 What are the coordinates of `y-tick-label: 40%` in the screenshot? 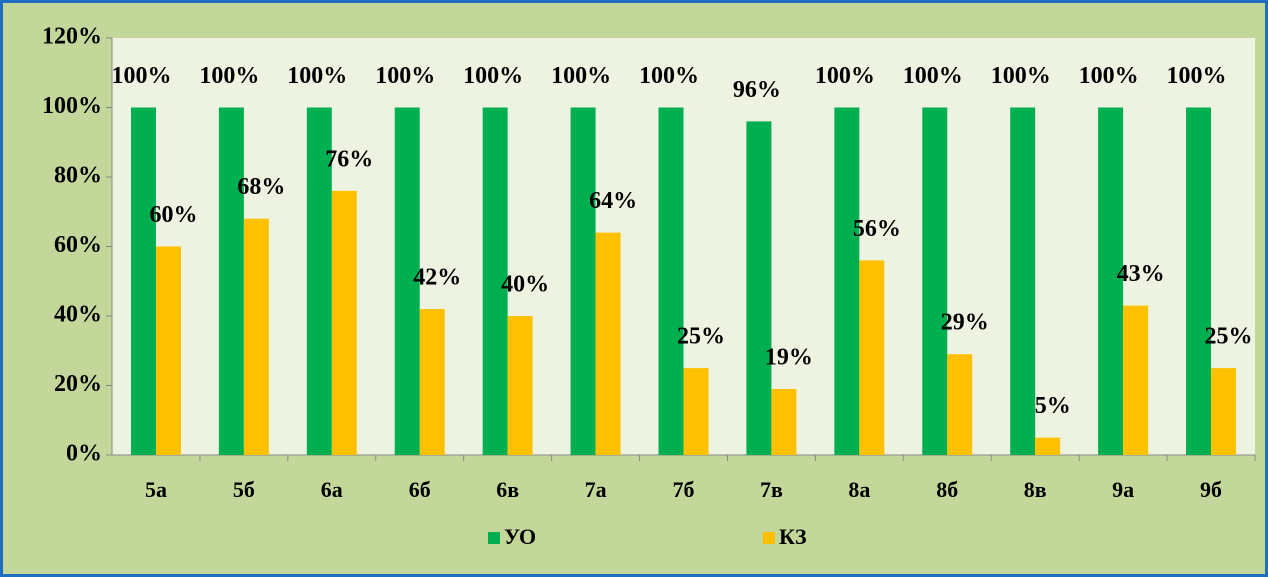 It's located at (78, 315).